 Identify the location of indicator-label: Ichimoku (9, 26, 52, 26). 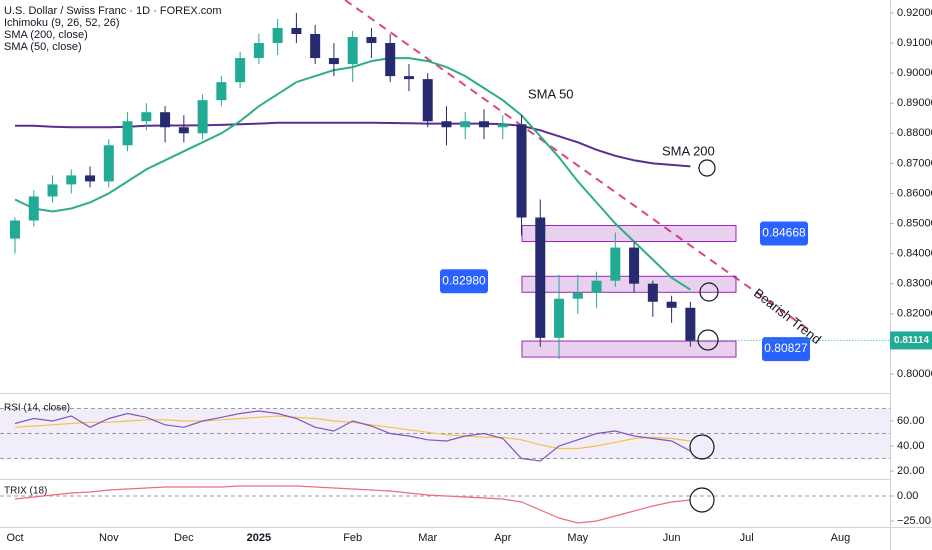
(62, 23).